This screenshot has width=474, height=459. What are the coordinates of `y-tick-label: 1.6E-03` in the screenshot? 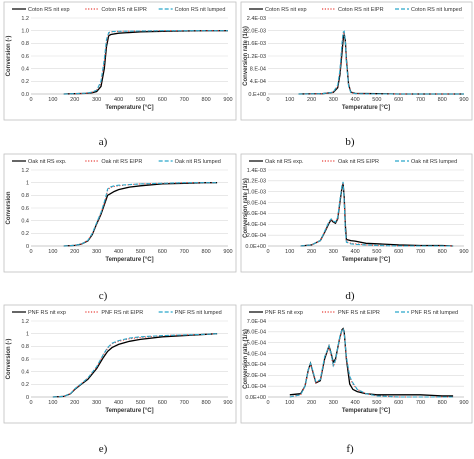 It's located at (256, 44).